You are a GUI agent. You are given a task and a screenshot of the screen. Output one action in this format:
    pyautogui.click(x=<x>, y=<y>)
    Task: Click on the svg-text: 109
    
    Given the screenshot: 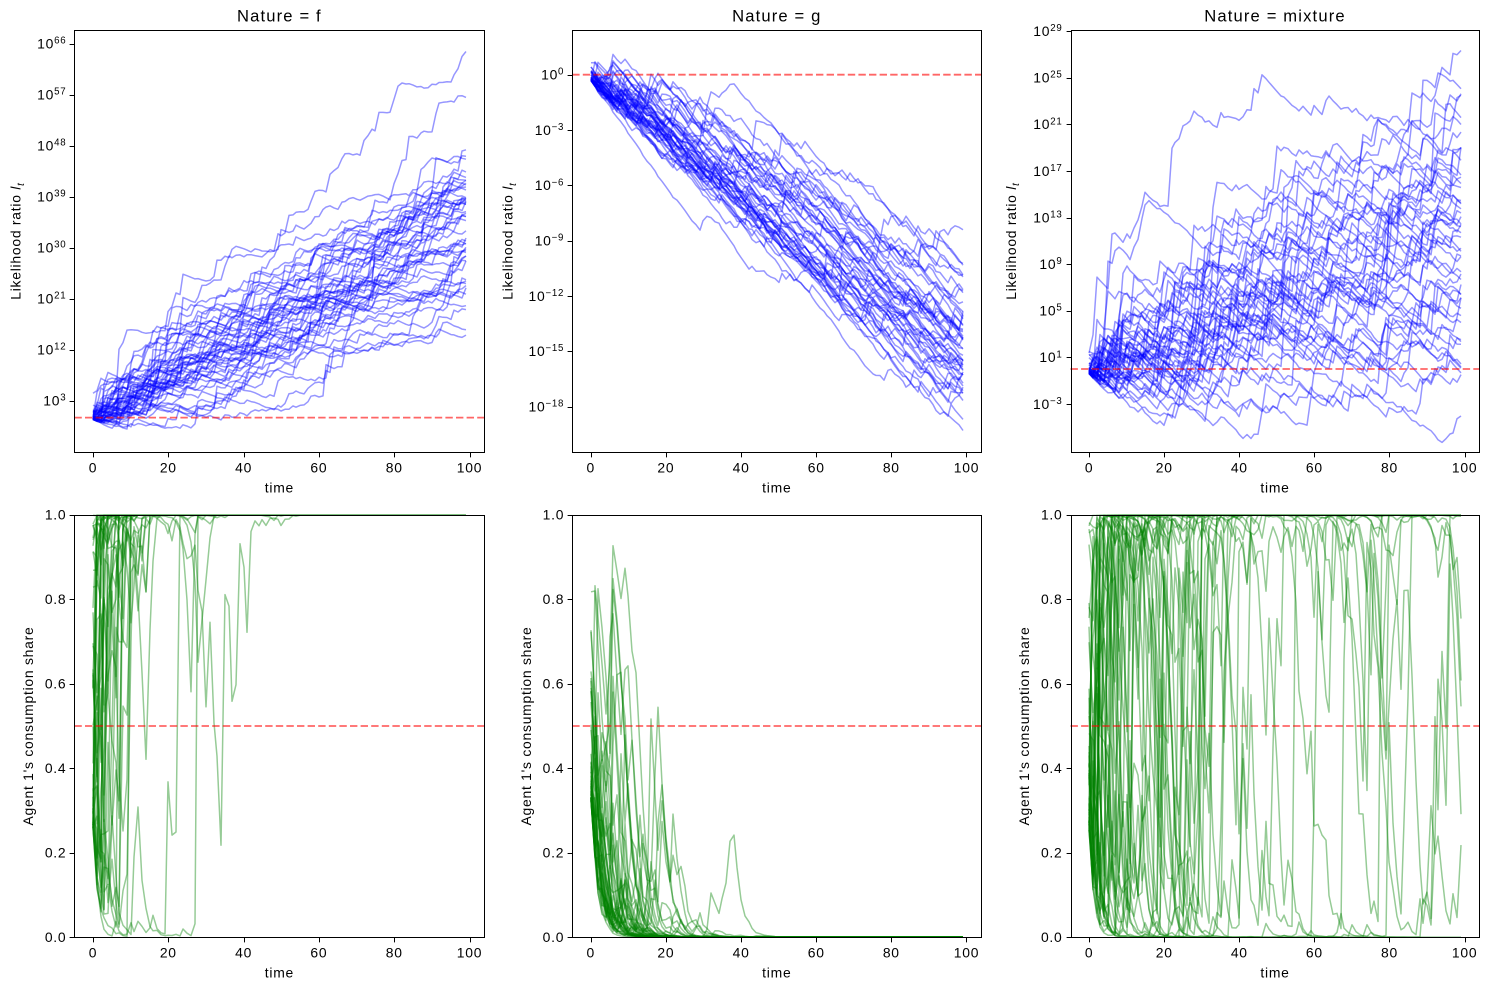 What is the action you would take?
    pyautogui.click(x=1050, y=264)
    